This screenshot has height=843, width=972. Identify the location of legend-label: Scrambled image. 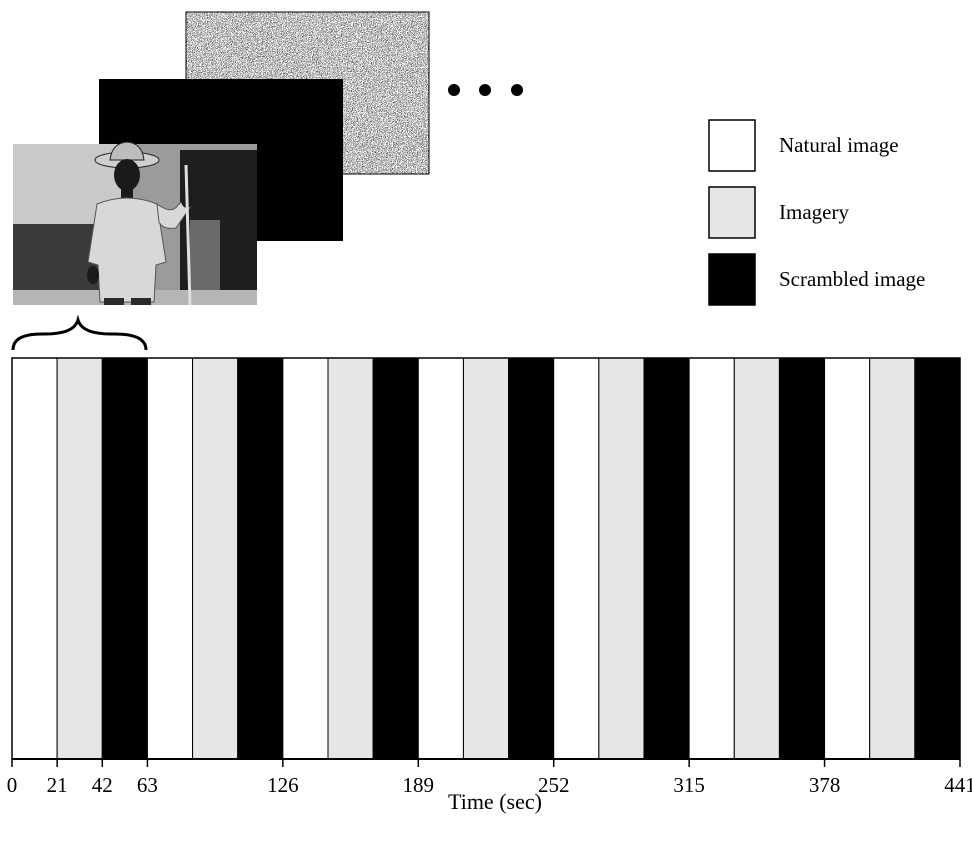
(852, 279).